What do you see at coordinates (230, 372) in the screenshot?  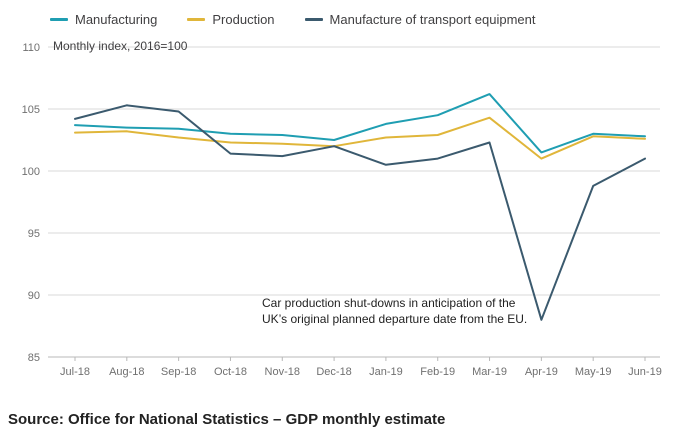 I see `x-tick-label: Oct-18` at bounding box center [230, 372].